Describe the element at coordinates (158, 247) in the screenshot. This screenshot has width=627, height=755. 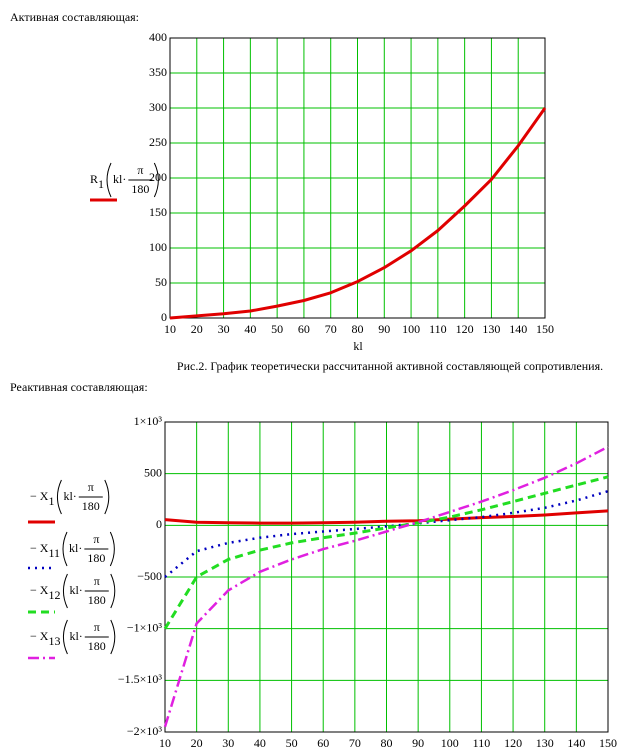
I see `y-tick-label: 100` at that location.